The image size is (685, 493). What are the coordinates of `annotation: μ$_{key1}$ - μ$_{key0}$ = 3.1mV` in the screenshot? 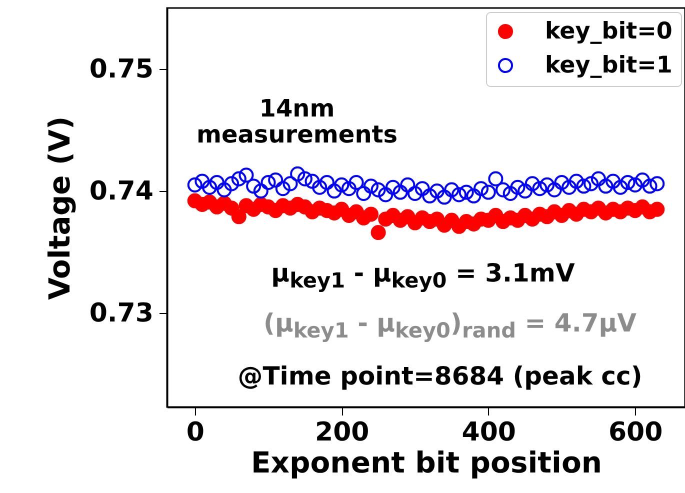 It's located at (423, 275).